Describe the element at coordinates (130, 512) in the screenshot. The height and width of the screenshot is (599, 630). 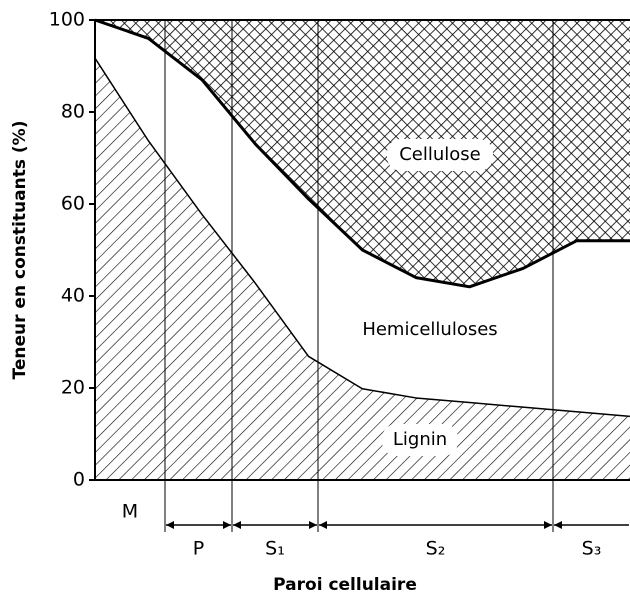
I see `layer-label: M` at that location.